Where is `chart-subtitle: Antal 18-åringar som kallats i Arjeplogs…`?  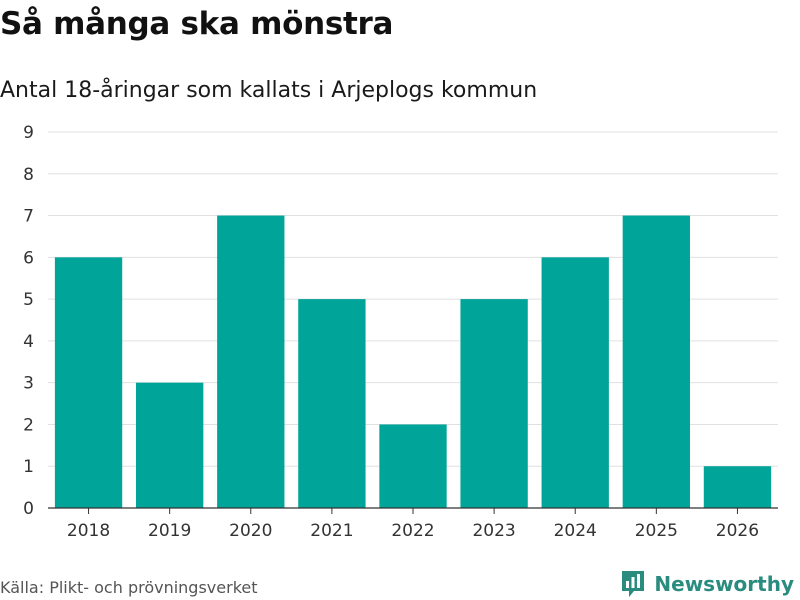
chart-subtitle: Antal 18-åringar som kallats i Arjeplogs… is located at coordinates (269, 90).